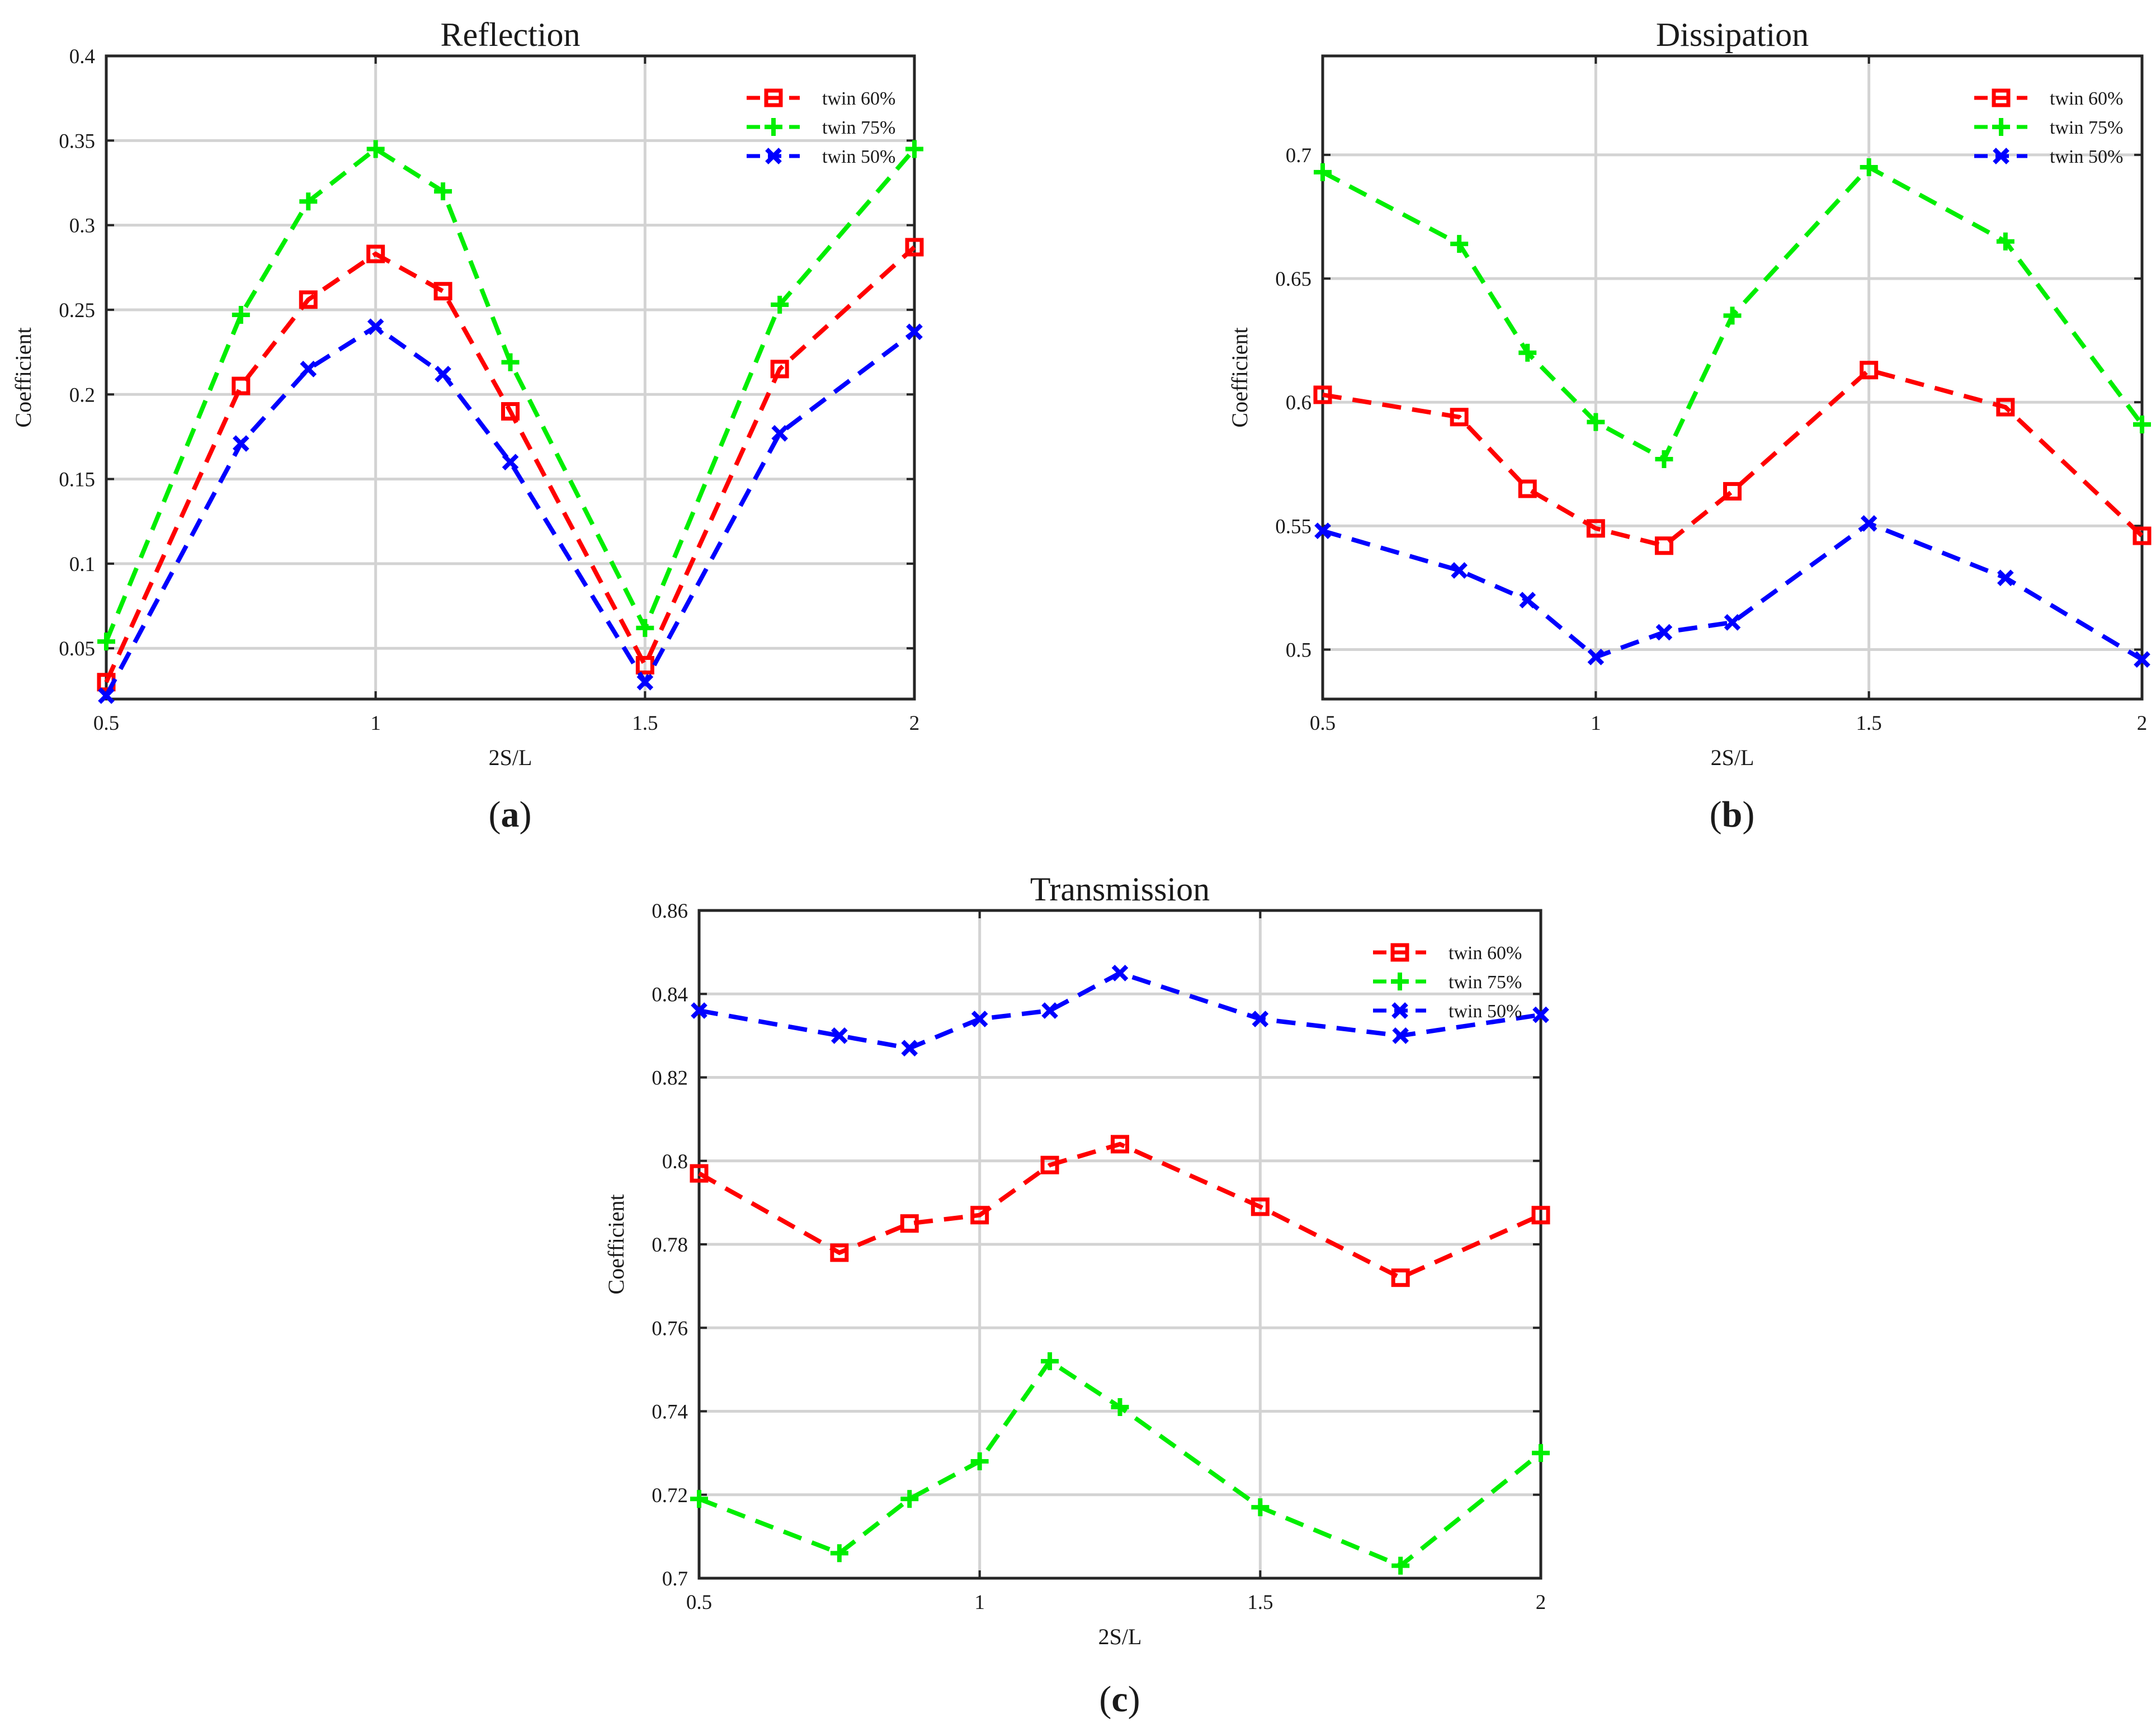 Image resolution: width=2156 pixels, height=1732 pixels. What do you see at coordinates (376, 724) in the screenshot?
I see `x-tick-label: 1` at bounding box center [376, 724].